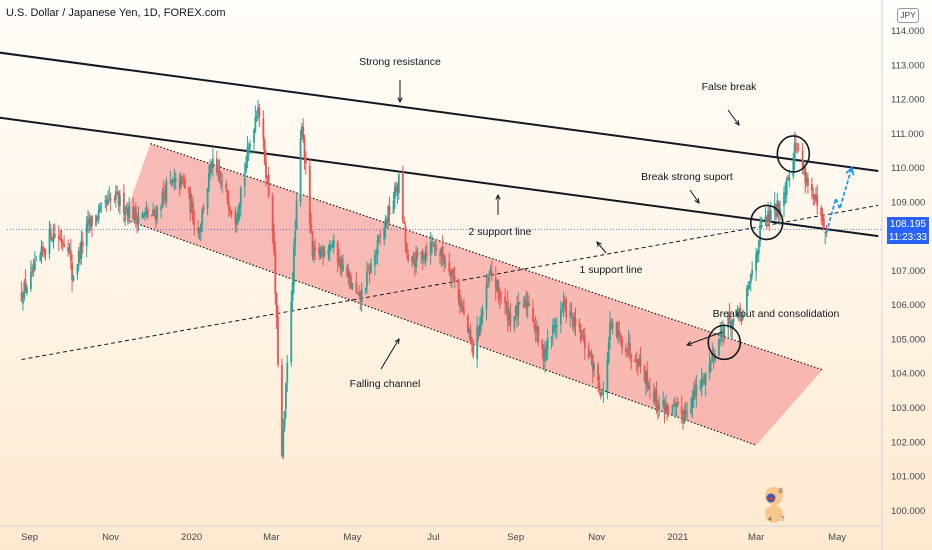 The image size is (932, 550). Describe the element at coordinates (908, 15) in the screenshot. I see `currency-badge: JPY` at that location.